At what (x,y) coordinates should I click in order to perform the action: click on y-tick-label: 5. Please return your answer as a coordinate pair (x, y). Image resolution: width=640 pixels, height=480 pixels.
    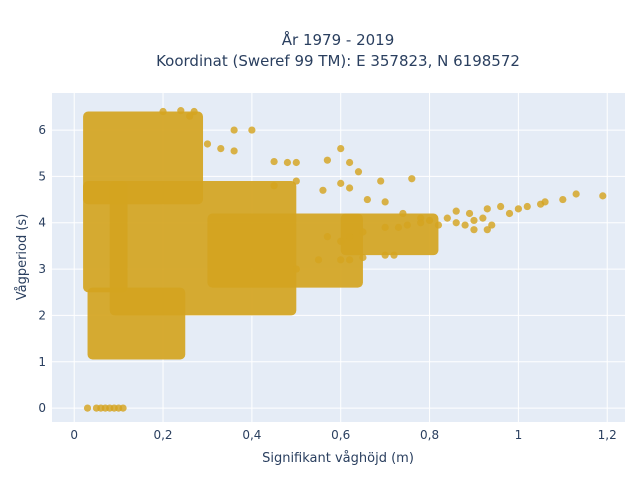
    Looking at the image, I should click on (42, 176).